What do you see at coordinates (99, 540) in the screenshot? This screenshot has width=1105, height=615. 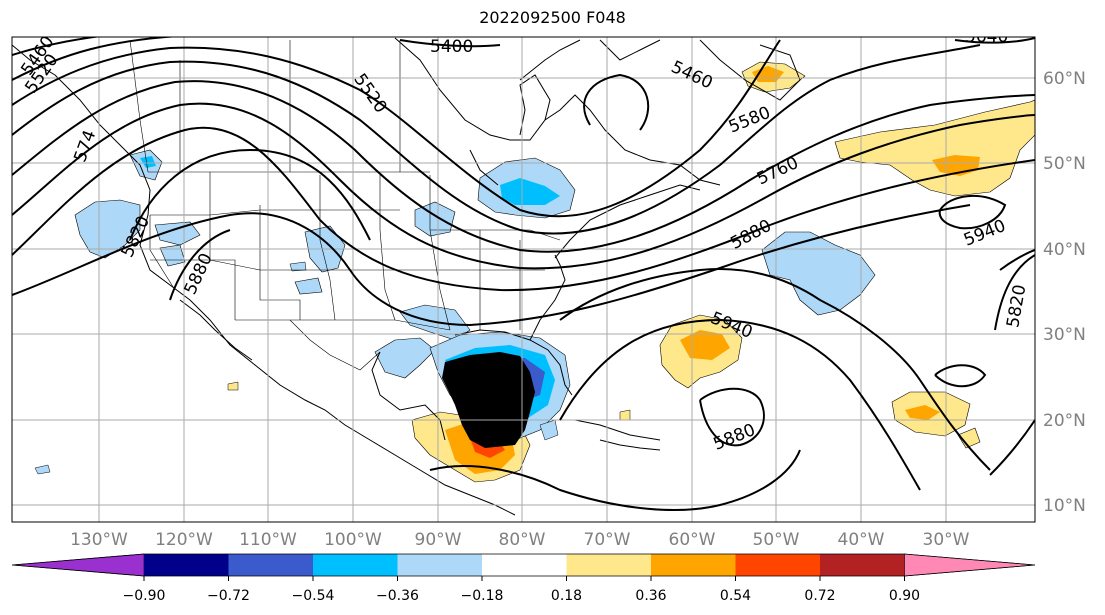 I see `lon-label: 130°W` at bounding box center [99, 540].